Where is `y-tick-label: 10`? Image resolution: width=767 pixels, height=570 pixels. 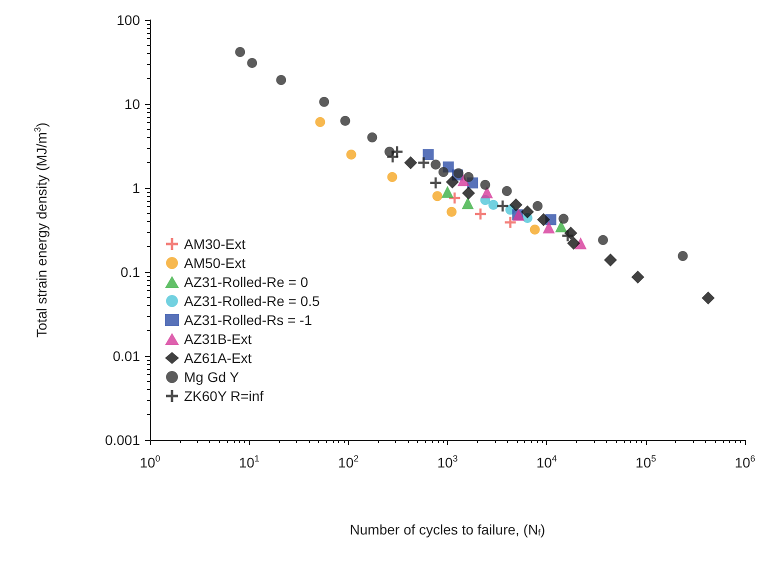 y-tick-label: 10 is located at coordinates (132, 104).